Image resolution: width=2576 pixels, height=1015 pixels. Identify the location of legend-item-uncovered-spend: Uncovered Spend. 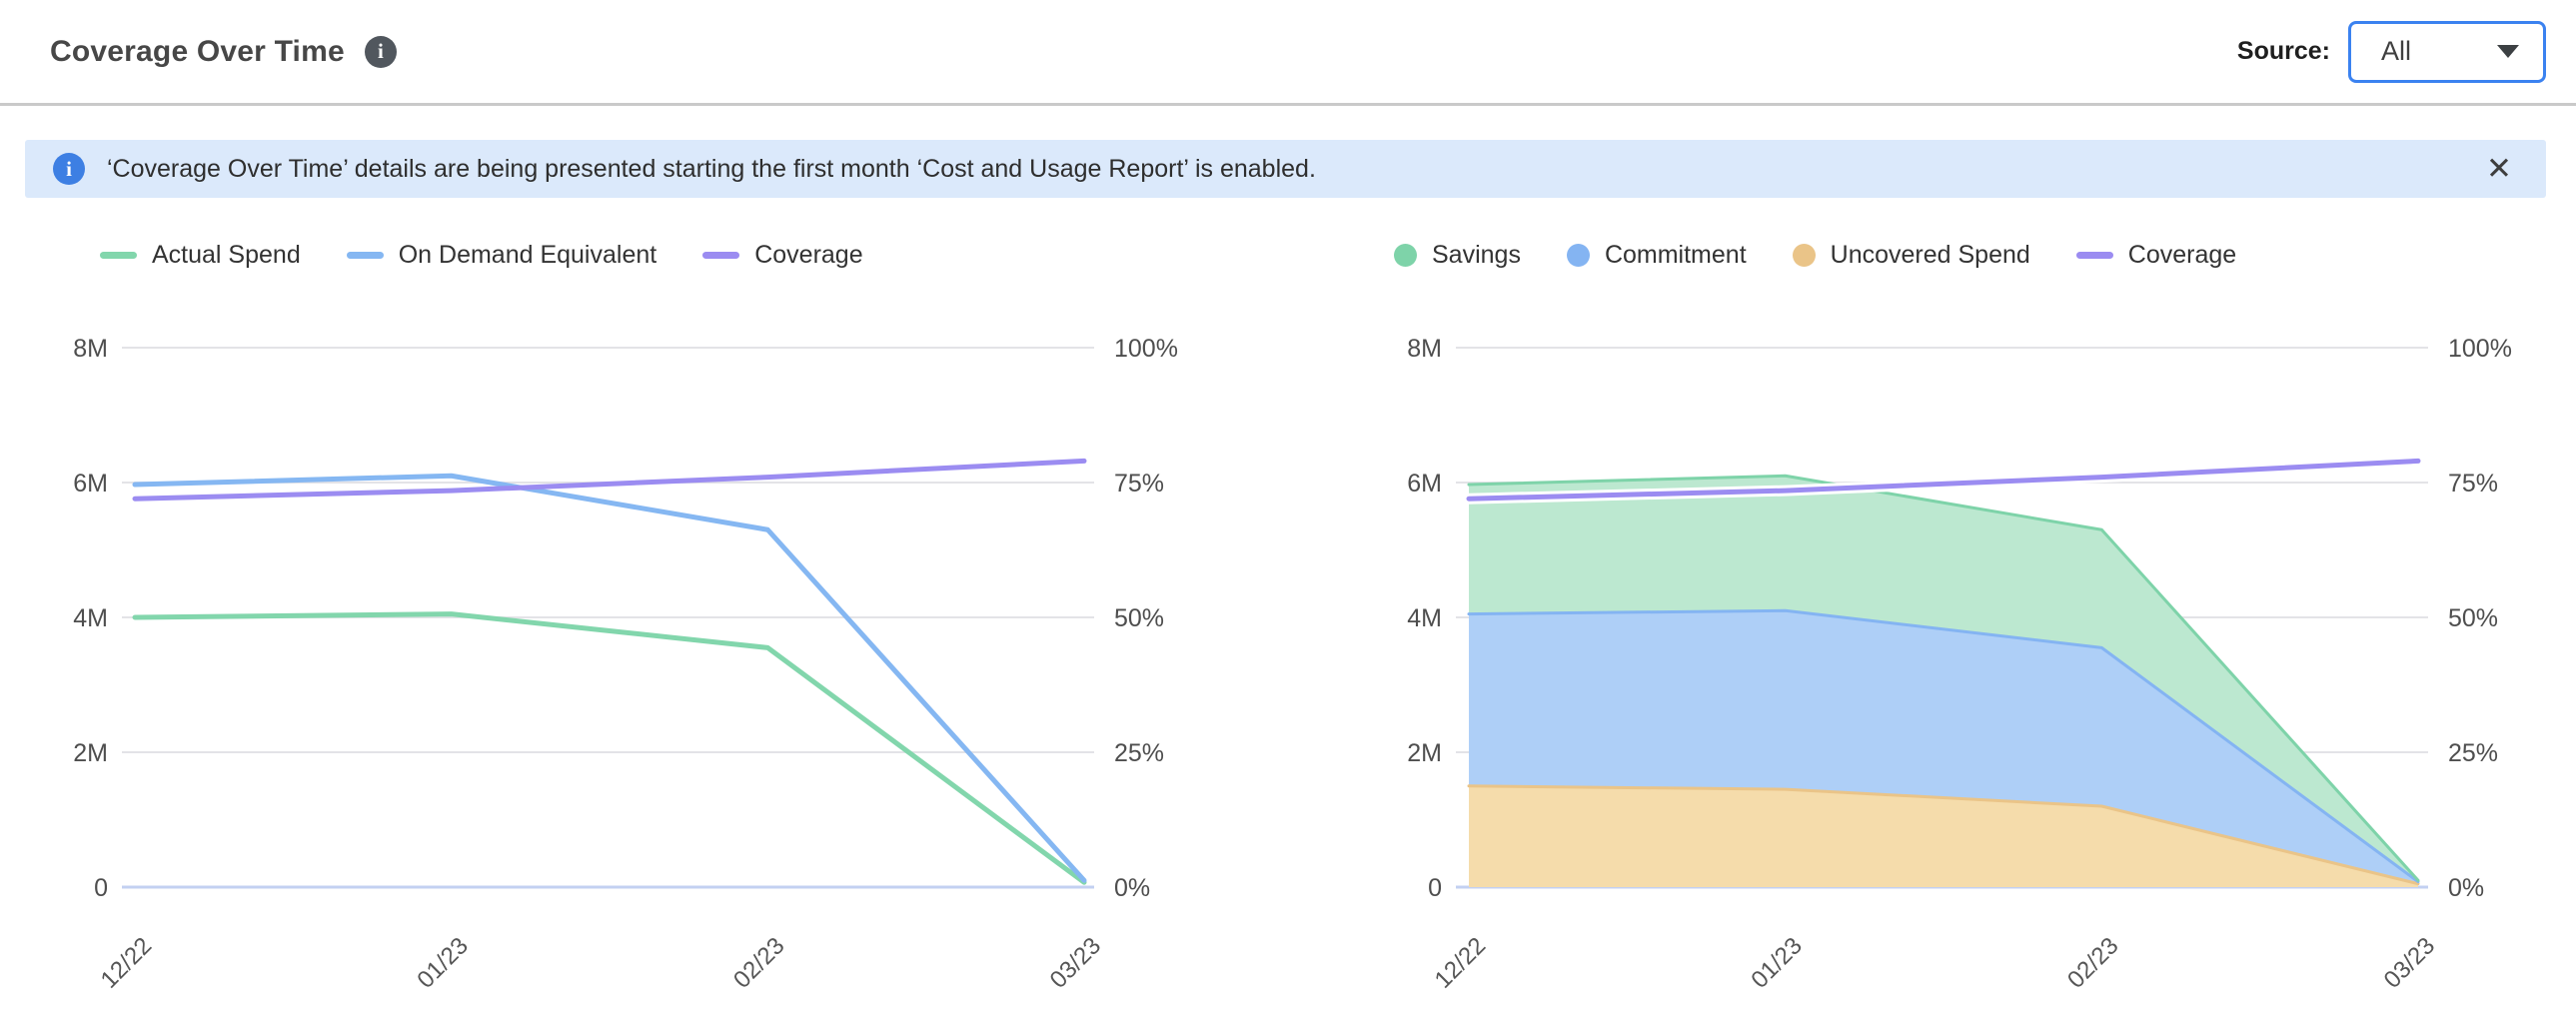
(1911, 255).